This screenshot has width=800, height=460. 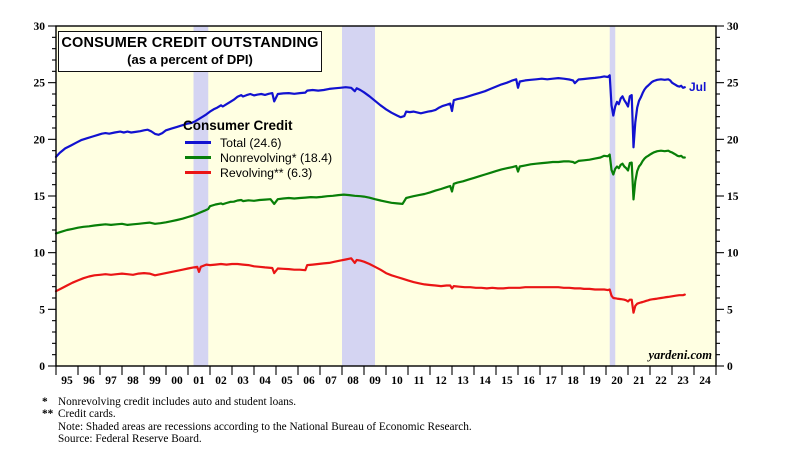 What do you see at coordinates (639, 381) in the screenshot?
I see `x-axis-label: 21` at bounding box center [639, 381].